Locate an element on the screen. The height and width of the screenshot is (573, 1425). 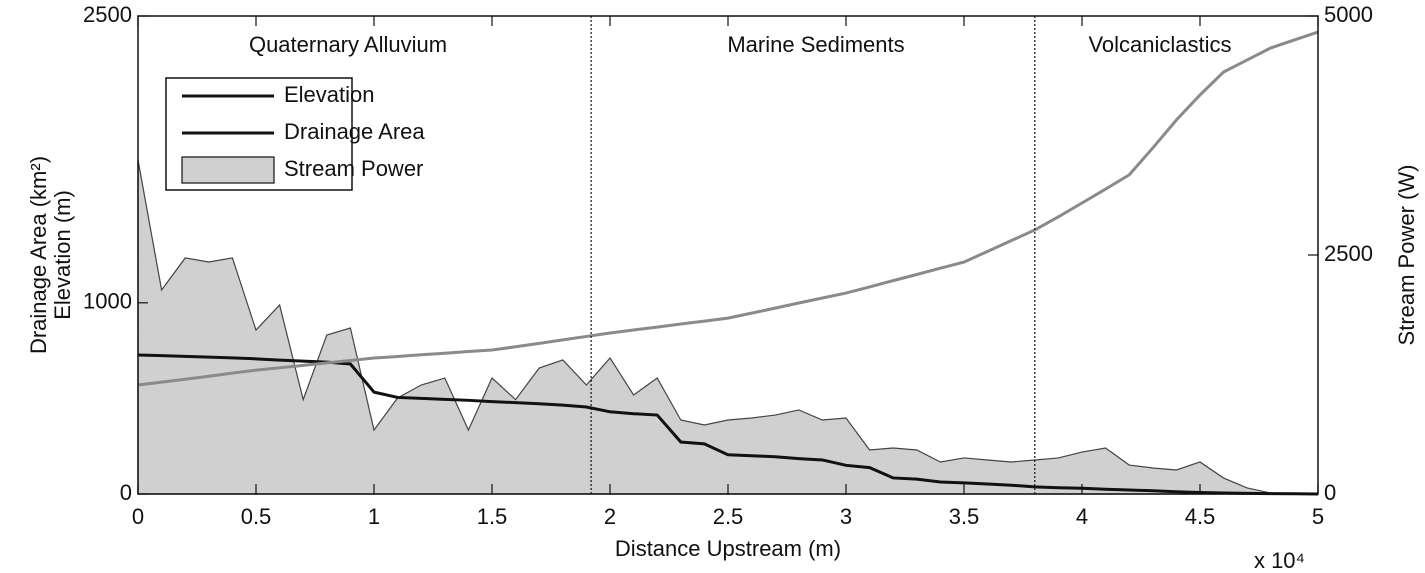
legend-label: Elevation is located at coordinates (329, 94).